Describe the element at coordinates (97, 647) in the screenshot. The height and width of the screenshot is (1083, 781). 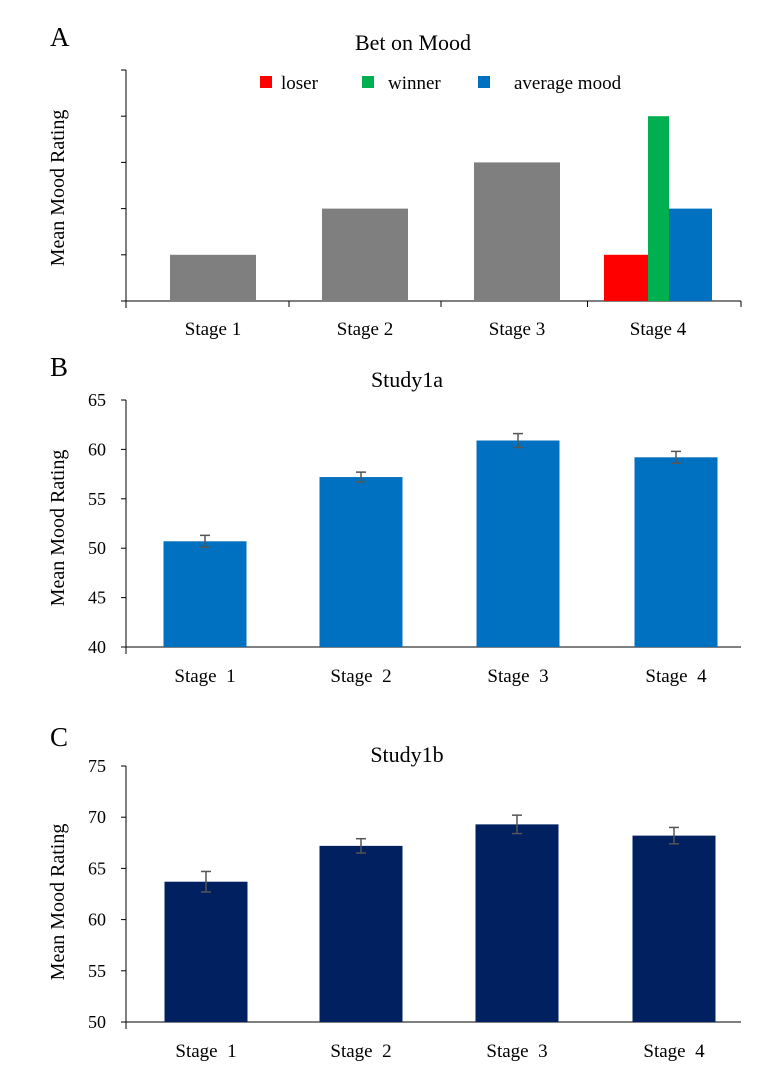
I see `y-tick-label-b-0: 40` at that location.